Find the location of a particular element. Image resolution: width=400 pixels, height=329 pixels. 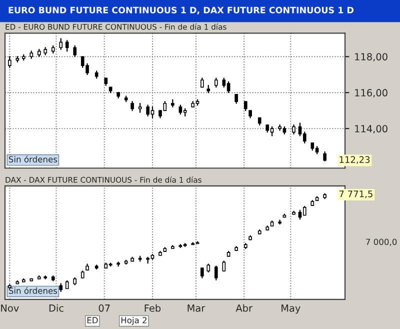

x-tick-label: Feb is located at coordinates (152, 308).